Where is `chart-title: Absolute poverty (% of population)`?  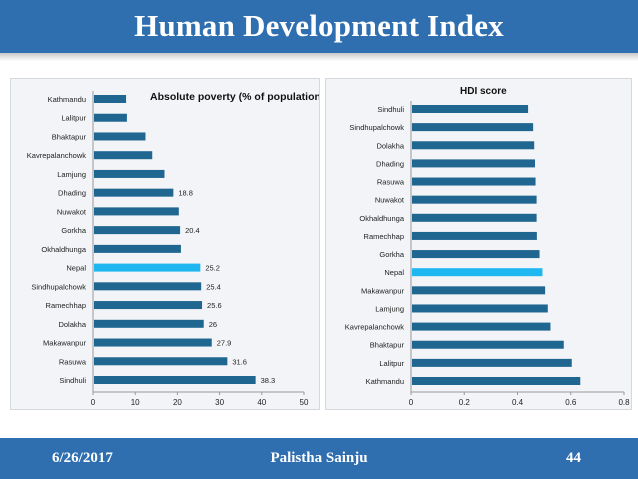
chart-title: Absolute poverty (% of population) is located at coordinates (234, 97).